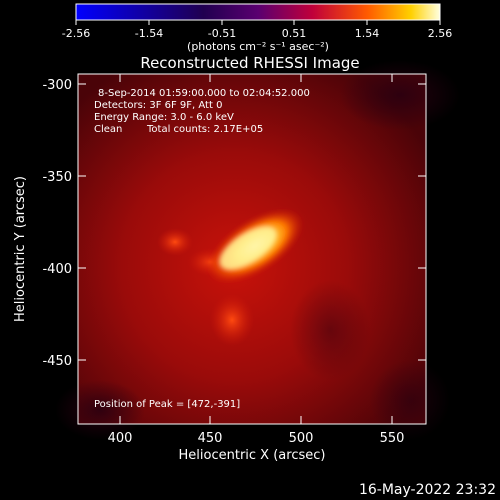 This screenshot has height=500, width=500. Describe the element at coordinates (440, 33) in the screenshot. I see `colorbar-tick-label: 2.56` at that location.